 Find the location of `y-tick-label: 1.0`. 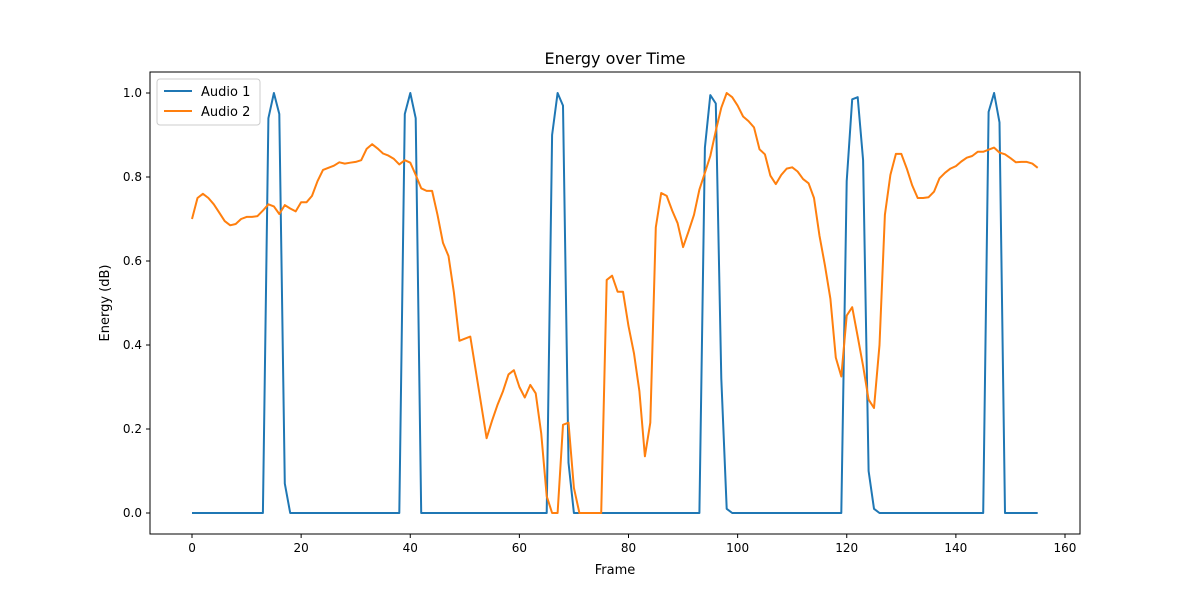

y-tick-label: 1.0 is located at coordinates (132, 93).